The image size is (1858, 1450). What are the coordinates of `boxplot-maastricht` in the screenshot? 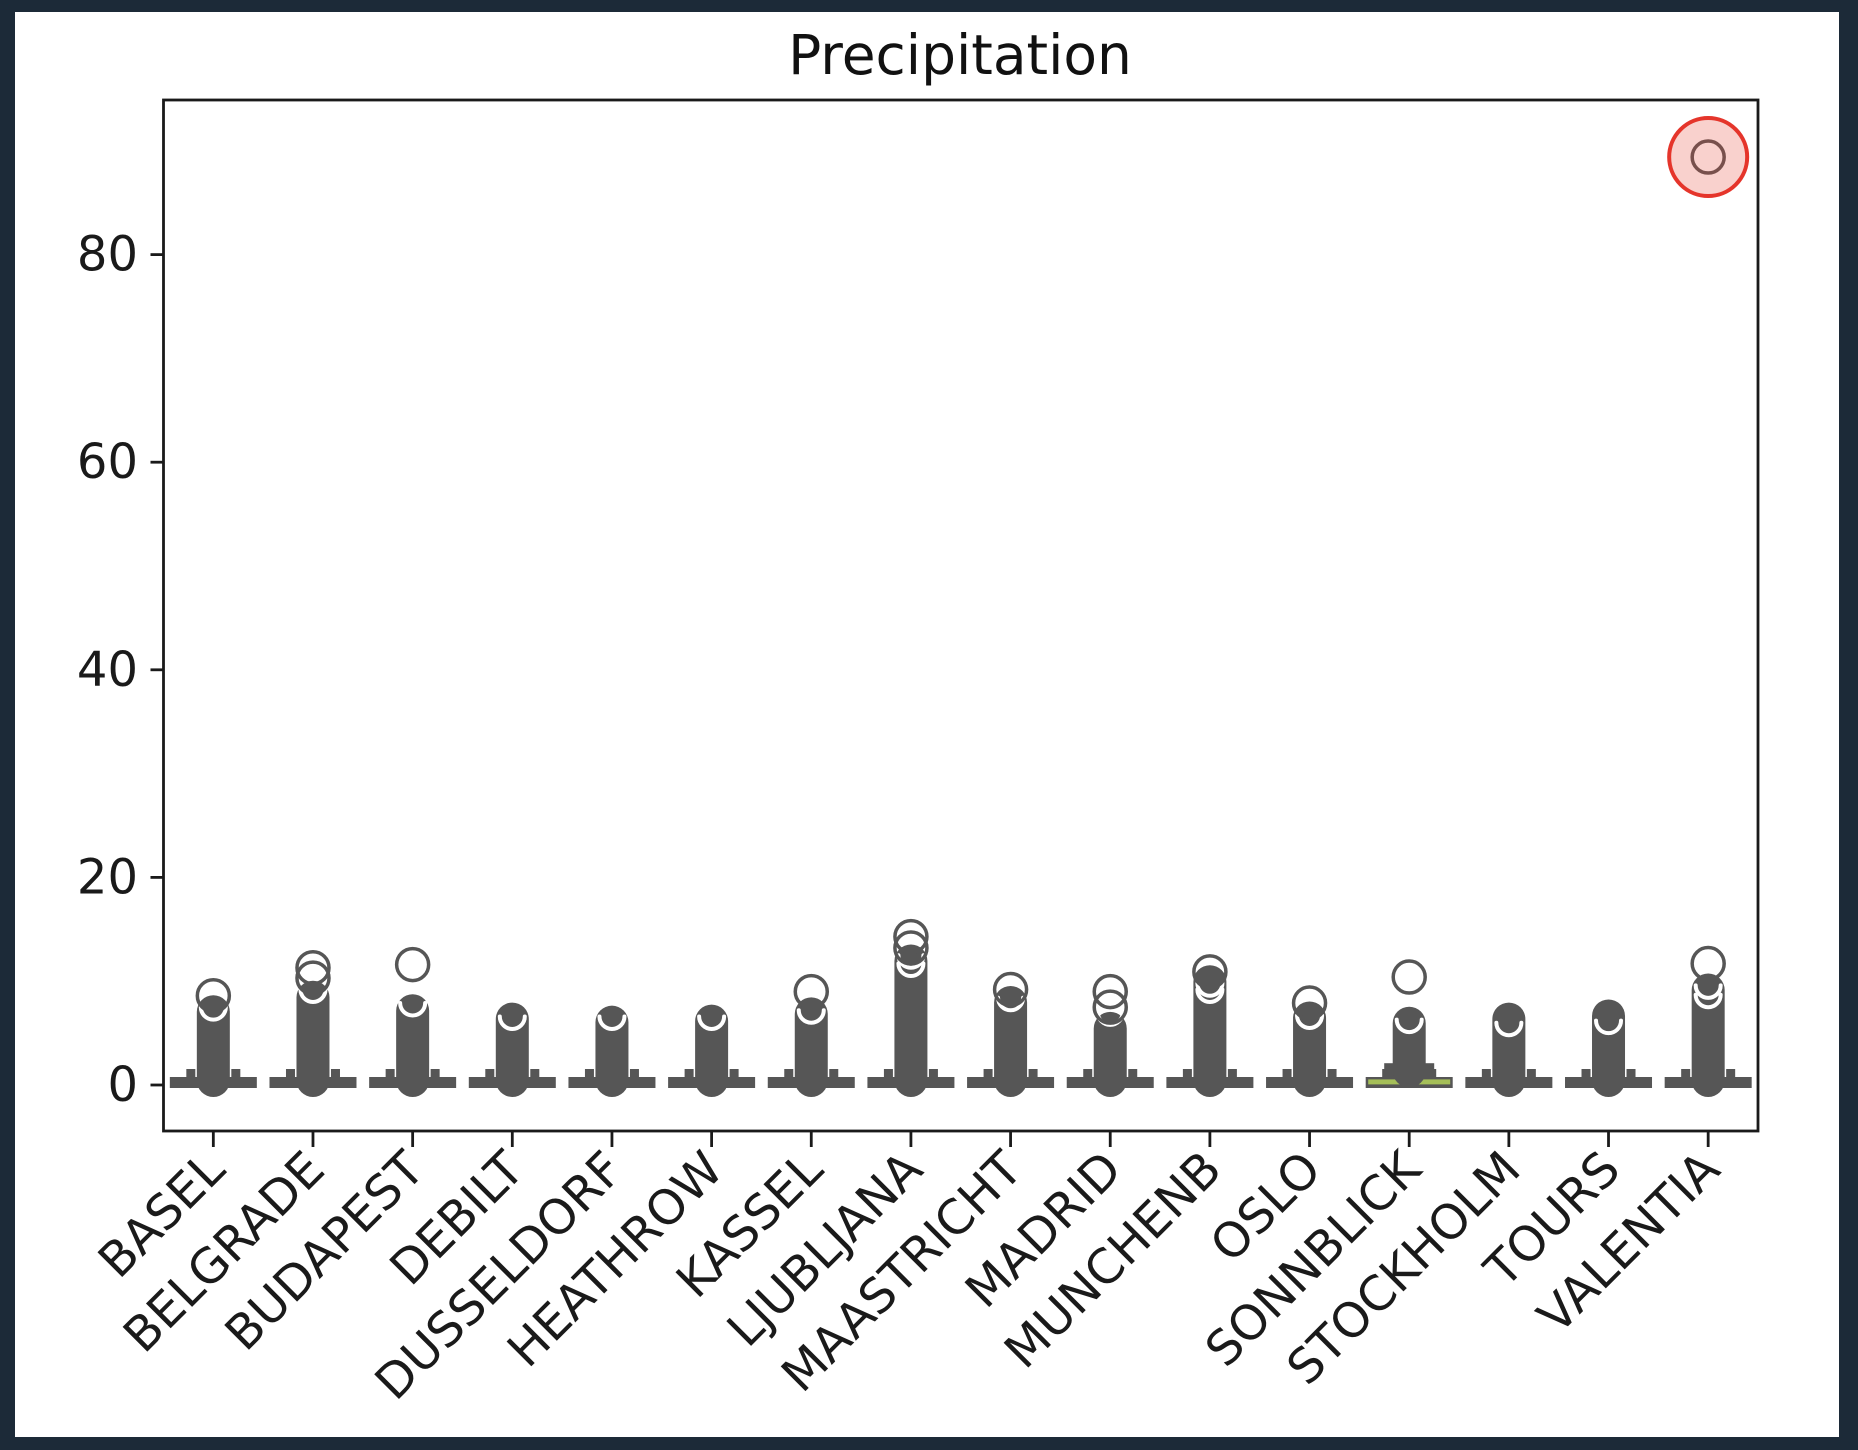 It's located at (1011, 1034).